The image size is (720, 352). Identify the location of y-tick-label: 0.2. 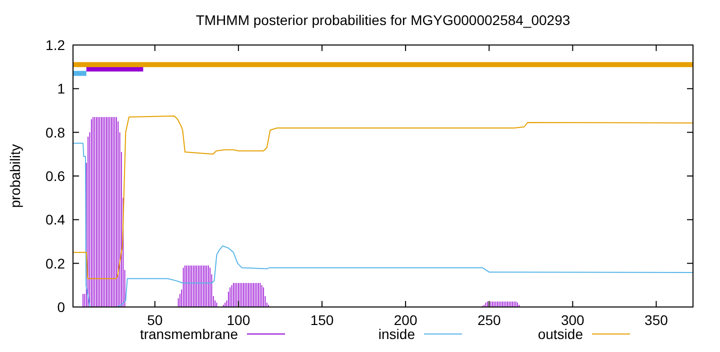
(56, 263).